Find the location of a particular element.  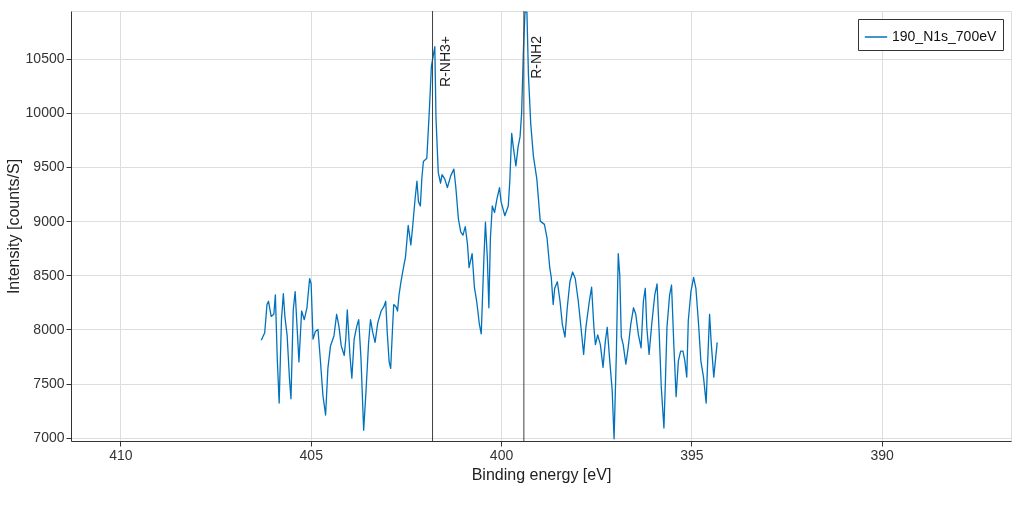

y-tick-label: 8500 is located at coordinates (49, 274).